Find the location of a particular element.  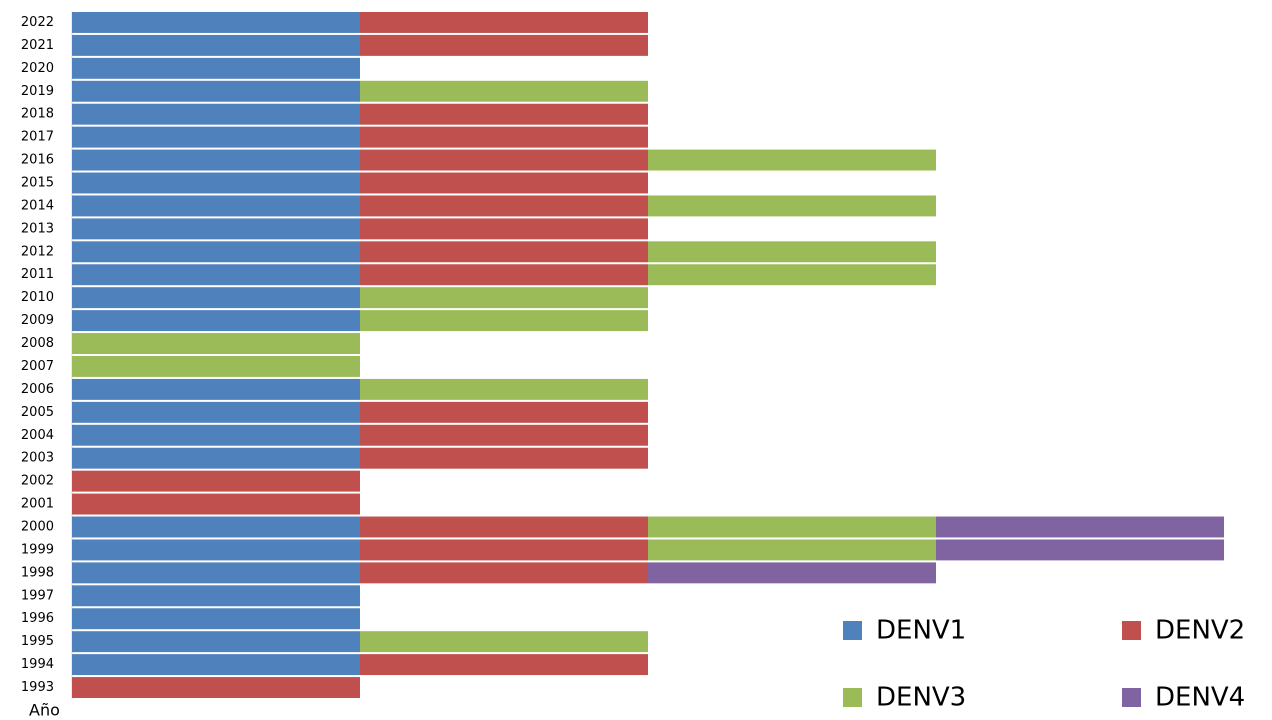

legend-label: DENV1 is located at coordinates (921, 631).